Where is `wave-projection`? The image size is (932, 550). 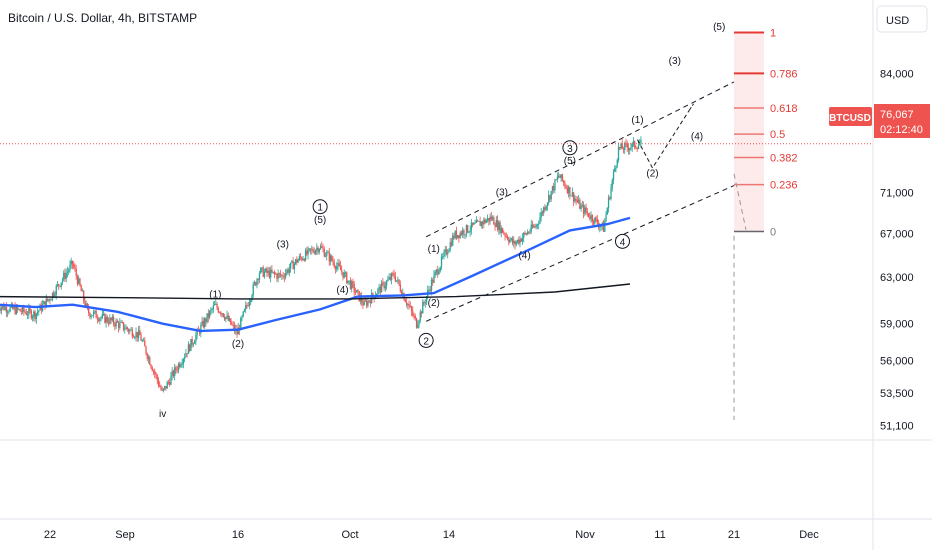 wave-projection is located at coordinates (692, 261).